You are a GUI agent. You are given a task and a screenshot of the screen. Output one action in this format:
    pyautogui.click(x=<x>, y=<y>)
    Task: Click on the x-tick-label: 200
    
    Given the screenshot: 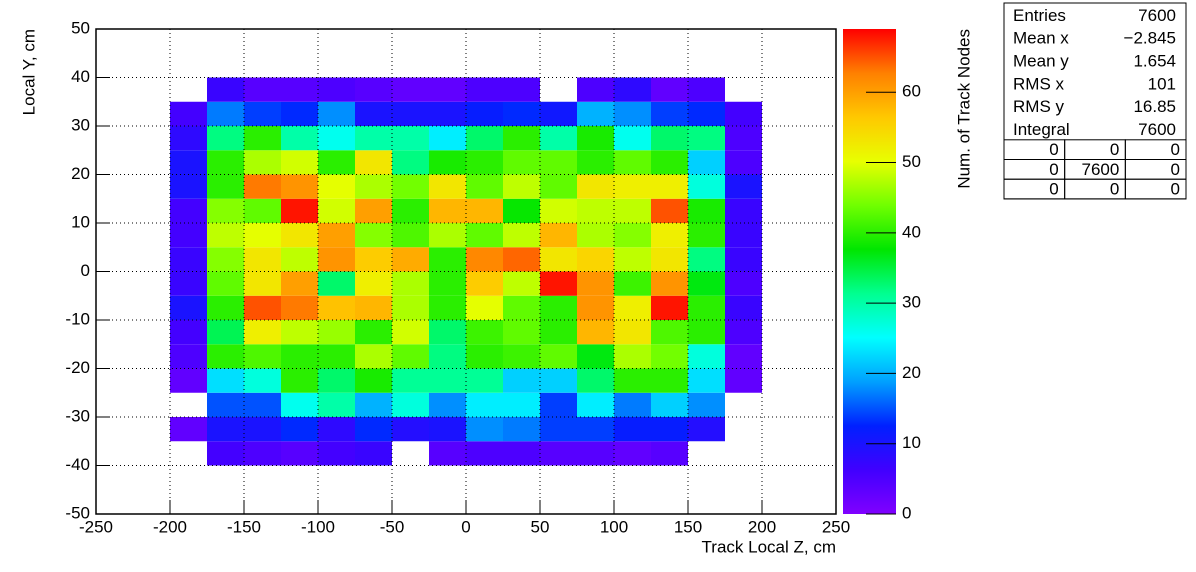 What is the action you would take?
    pyautogui.click(x=762, y=526)
    